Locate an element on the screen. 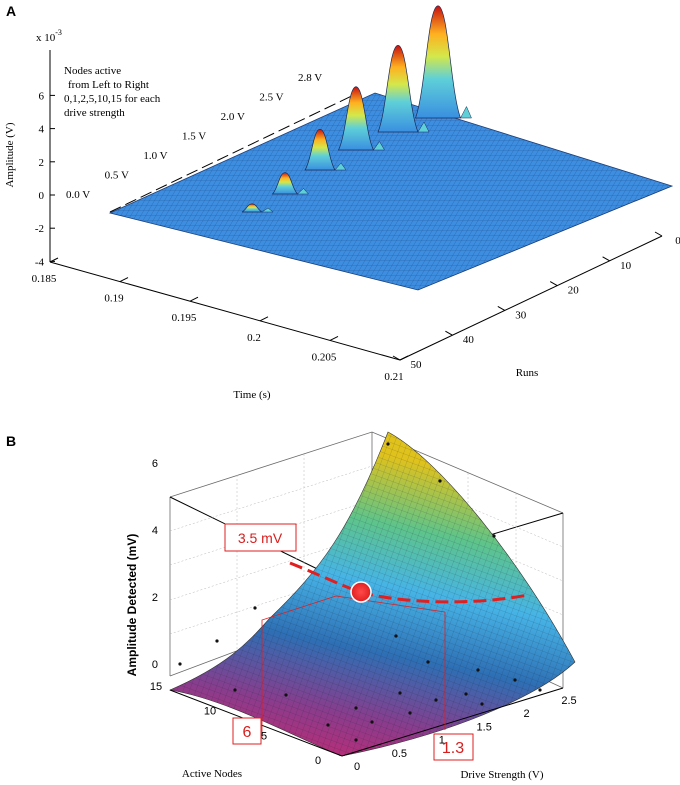 The width and height of the screenshot is (680, 785). drive-label: 2.5 V is located at coordinates (271, 98).